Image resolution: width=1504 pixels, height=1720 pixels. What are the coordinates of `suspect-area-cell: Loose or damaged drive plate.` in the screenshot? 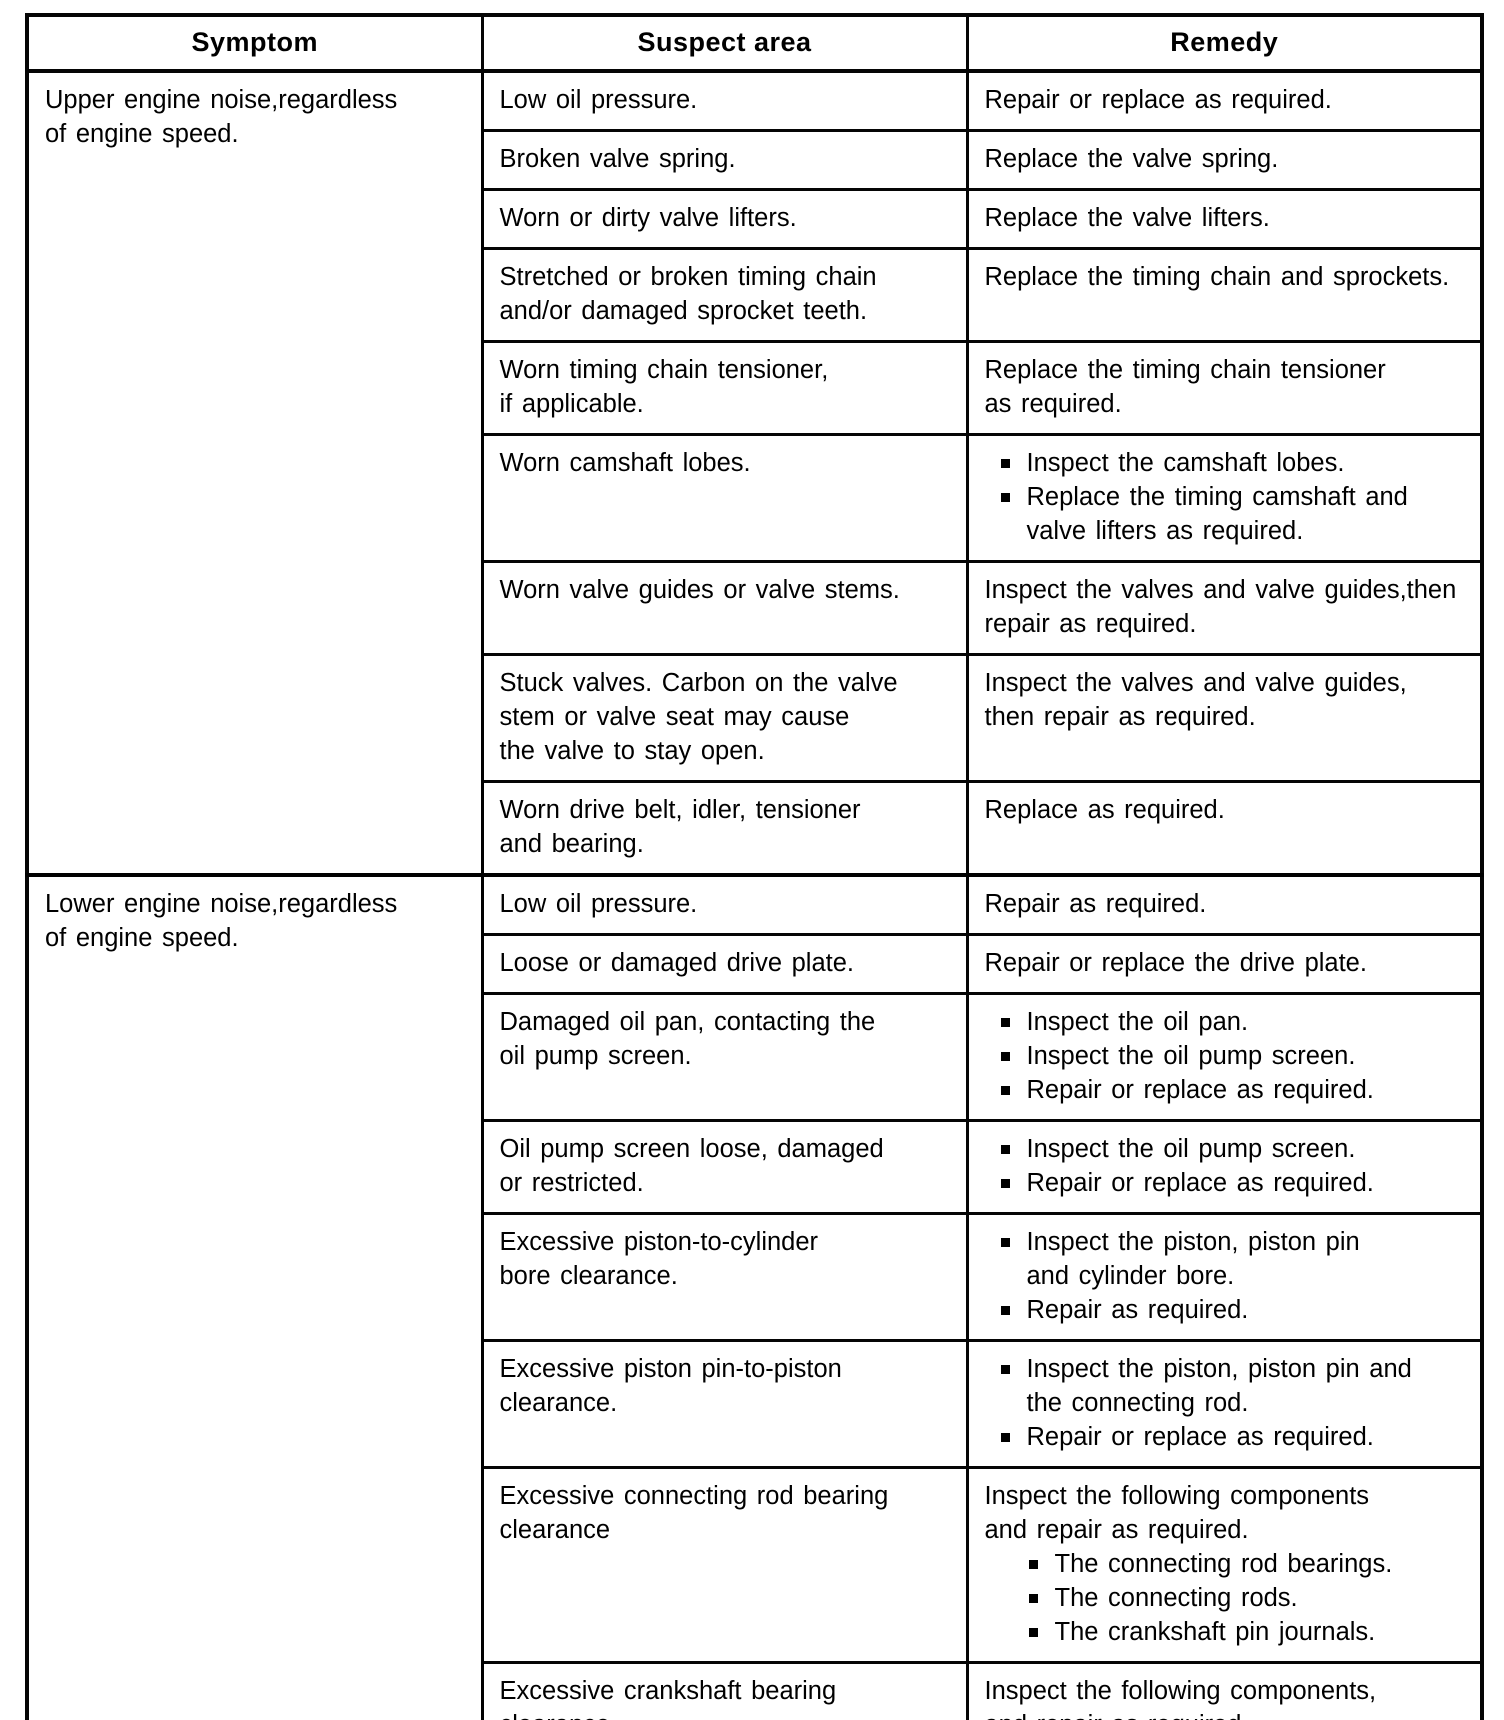 It's located at (724, 964).